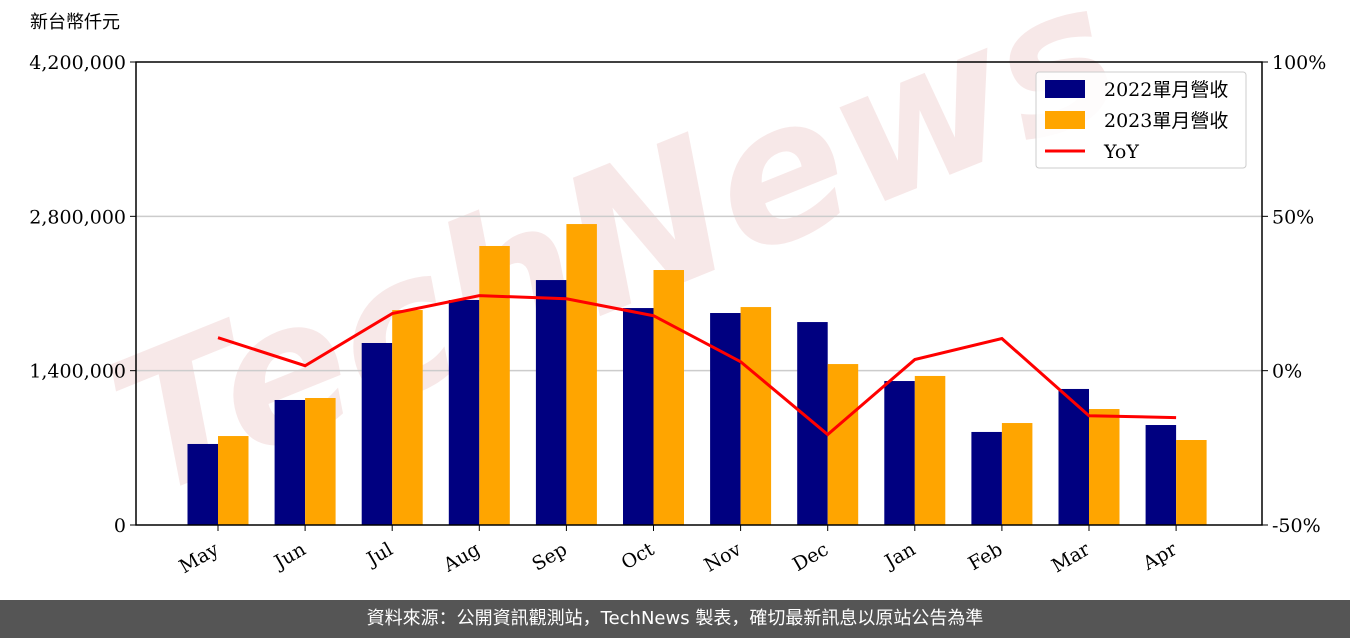 This screenshot has height=638, width=1350. Describe the element at coordinates (1159, 556) in the screenshot. I see `x-tick-label: Apr` at that location.